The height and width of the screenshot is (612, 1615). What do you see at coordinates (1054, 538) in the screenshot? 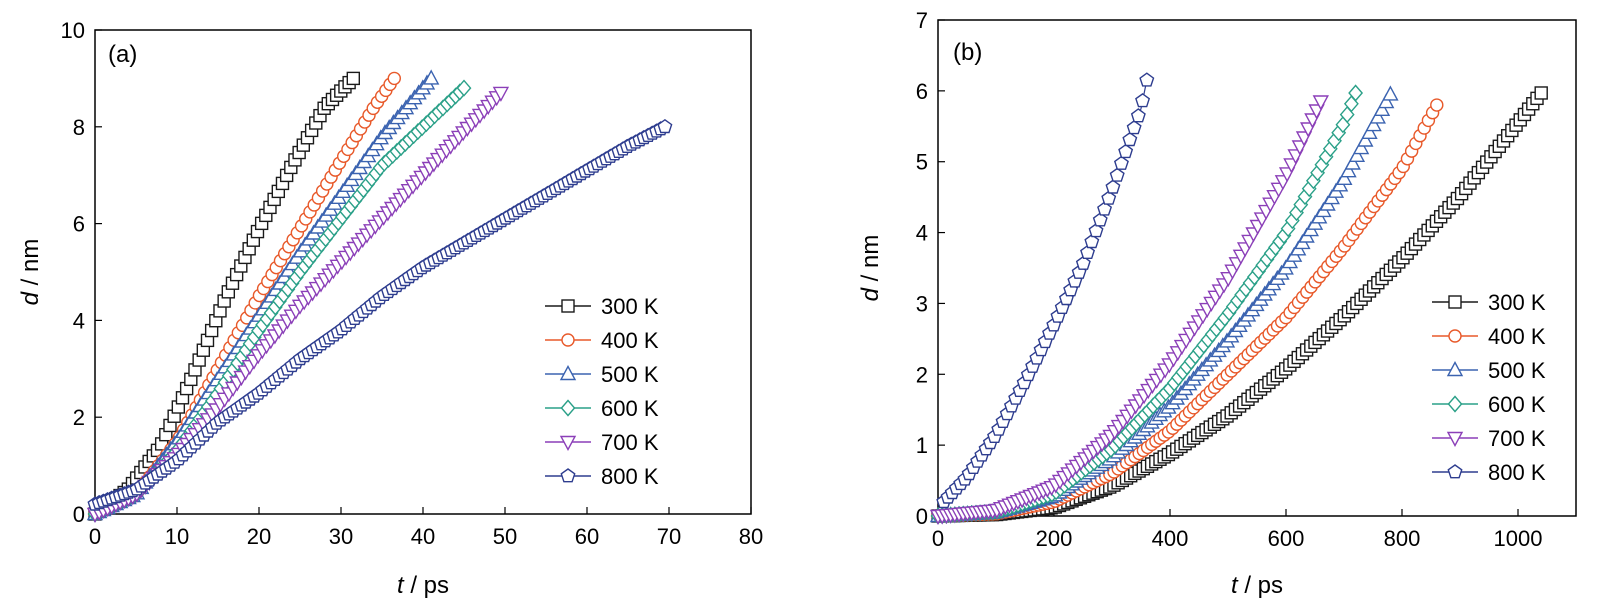
I see `x-tick-label: 200` at bounding box center [1054, 538].